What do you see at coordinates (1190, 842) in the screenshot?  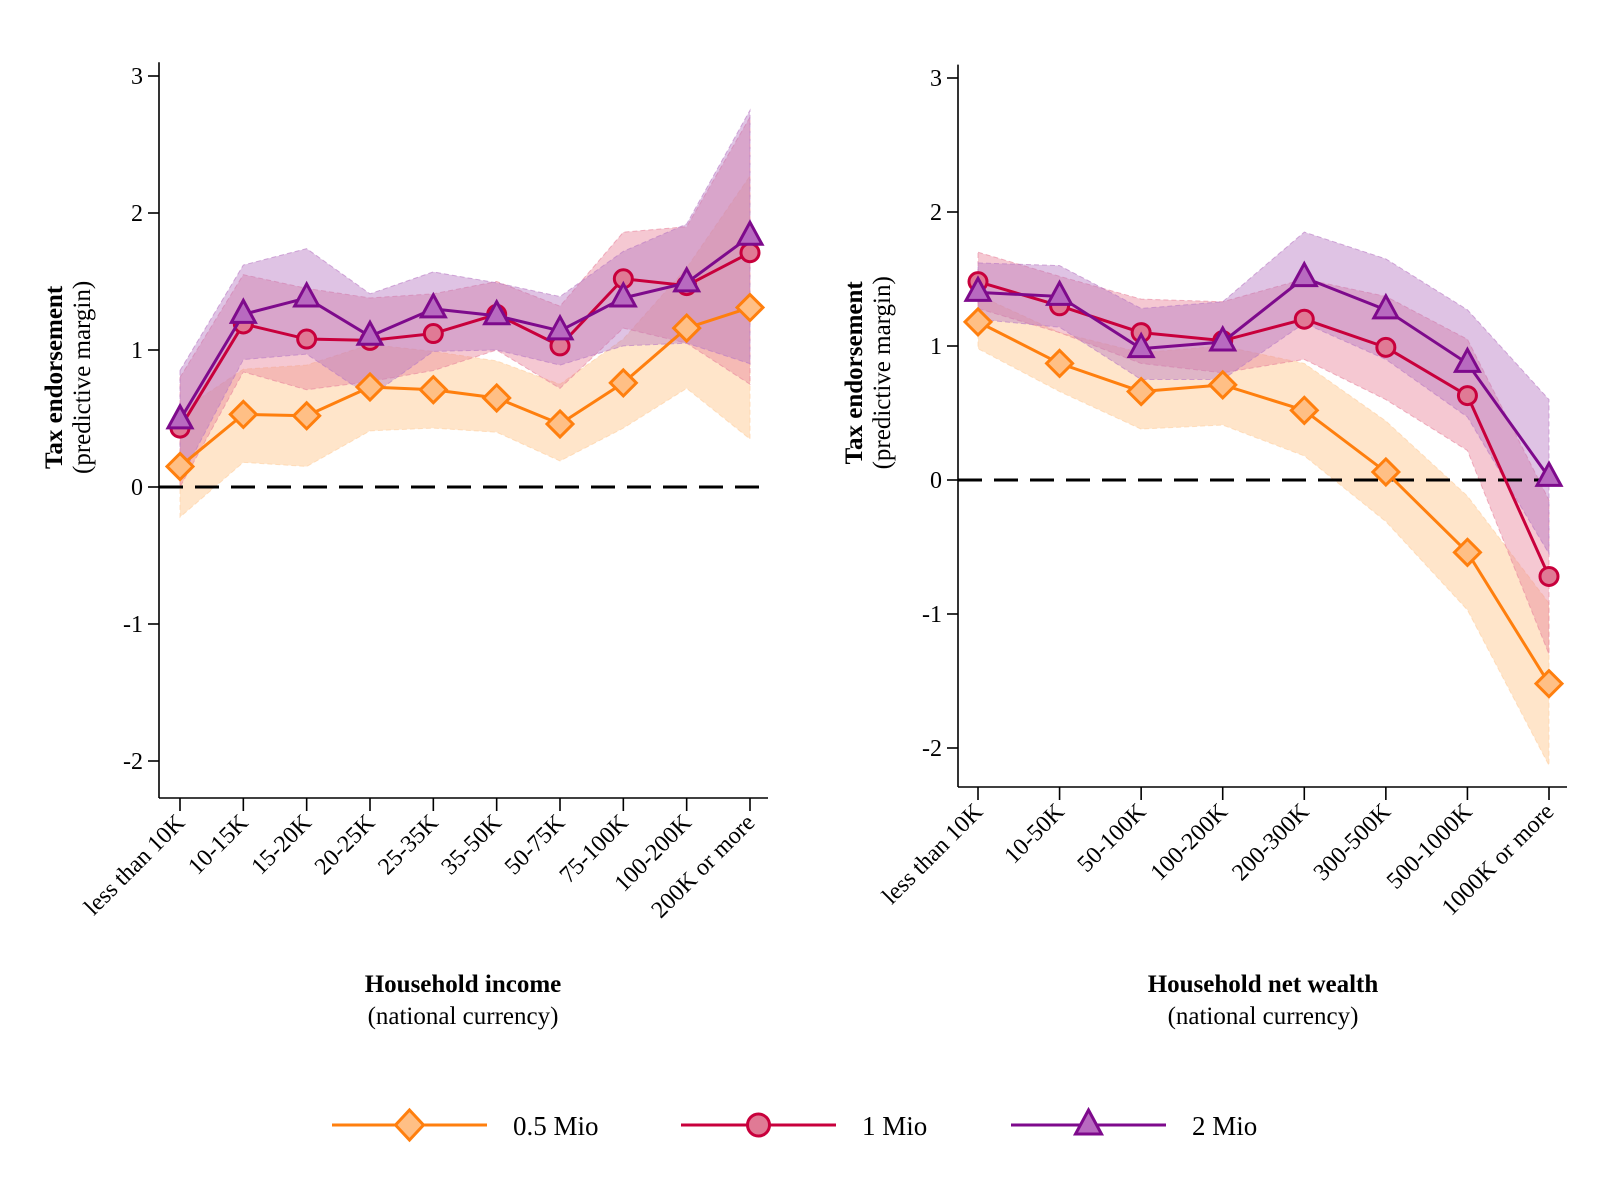 I see `x-tick-label: 100-200K` at bounding box center [1190, 842].